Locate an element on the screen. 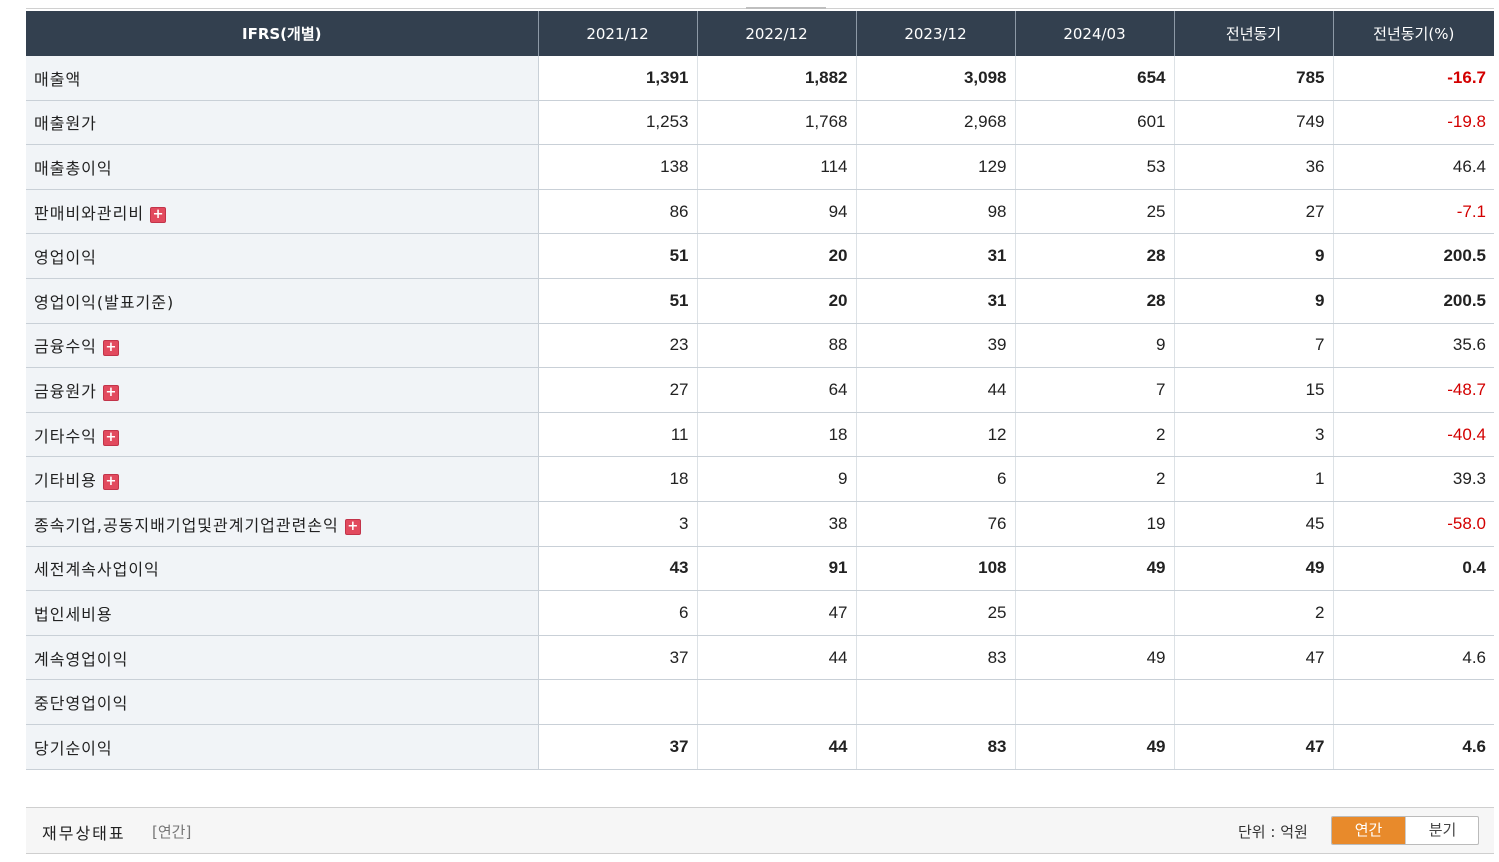 The image size is (1499, 862). table-row: 기타수익 +11 18 12 2 3 -40.4 is located at coordinates (760, 435).